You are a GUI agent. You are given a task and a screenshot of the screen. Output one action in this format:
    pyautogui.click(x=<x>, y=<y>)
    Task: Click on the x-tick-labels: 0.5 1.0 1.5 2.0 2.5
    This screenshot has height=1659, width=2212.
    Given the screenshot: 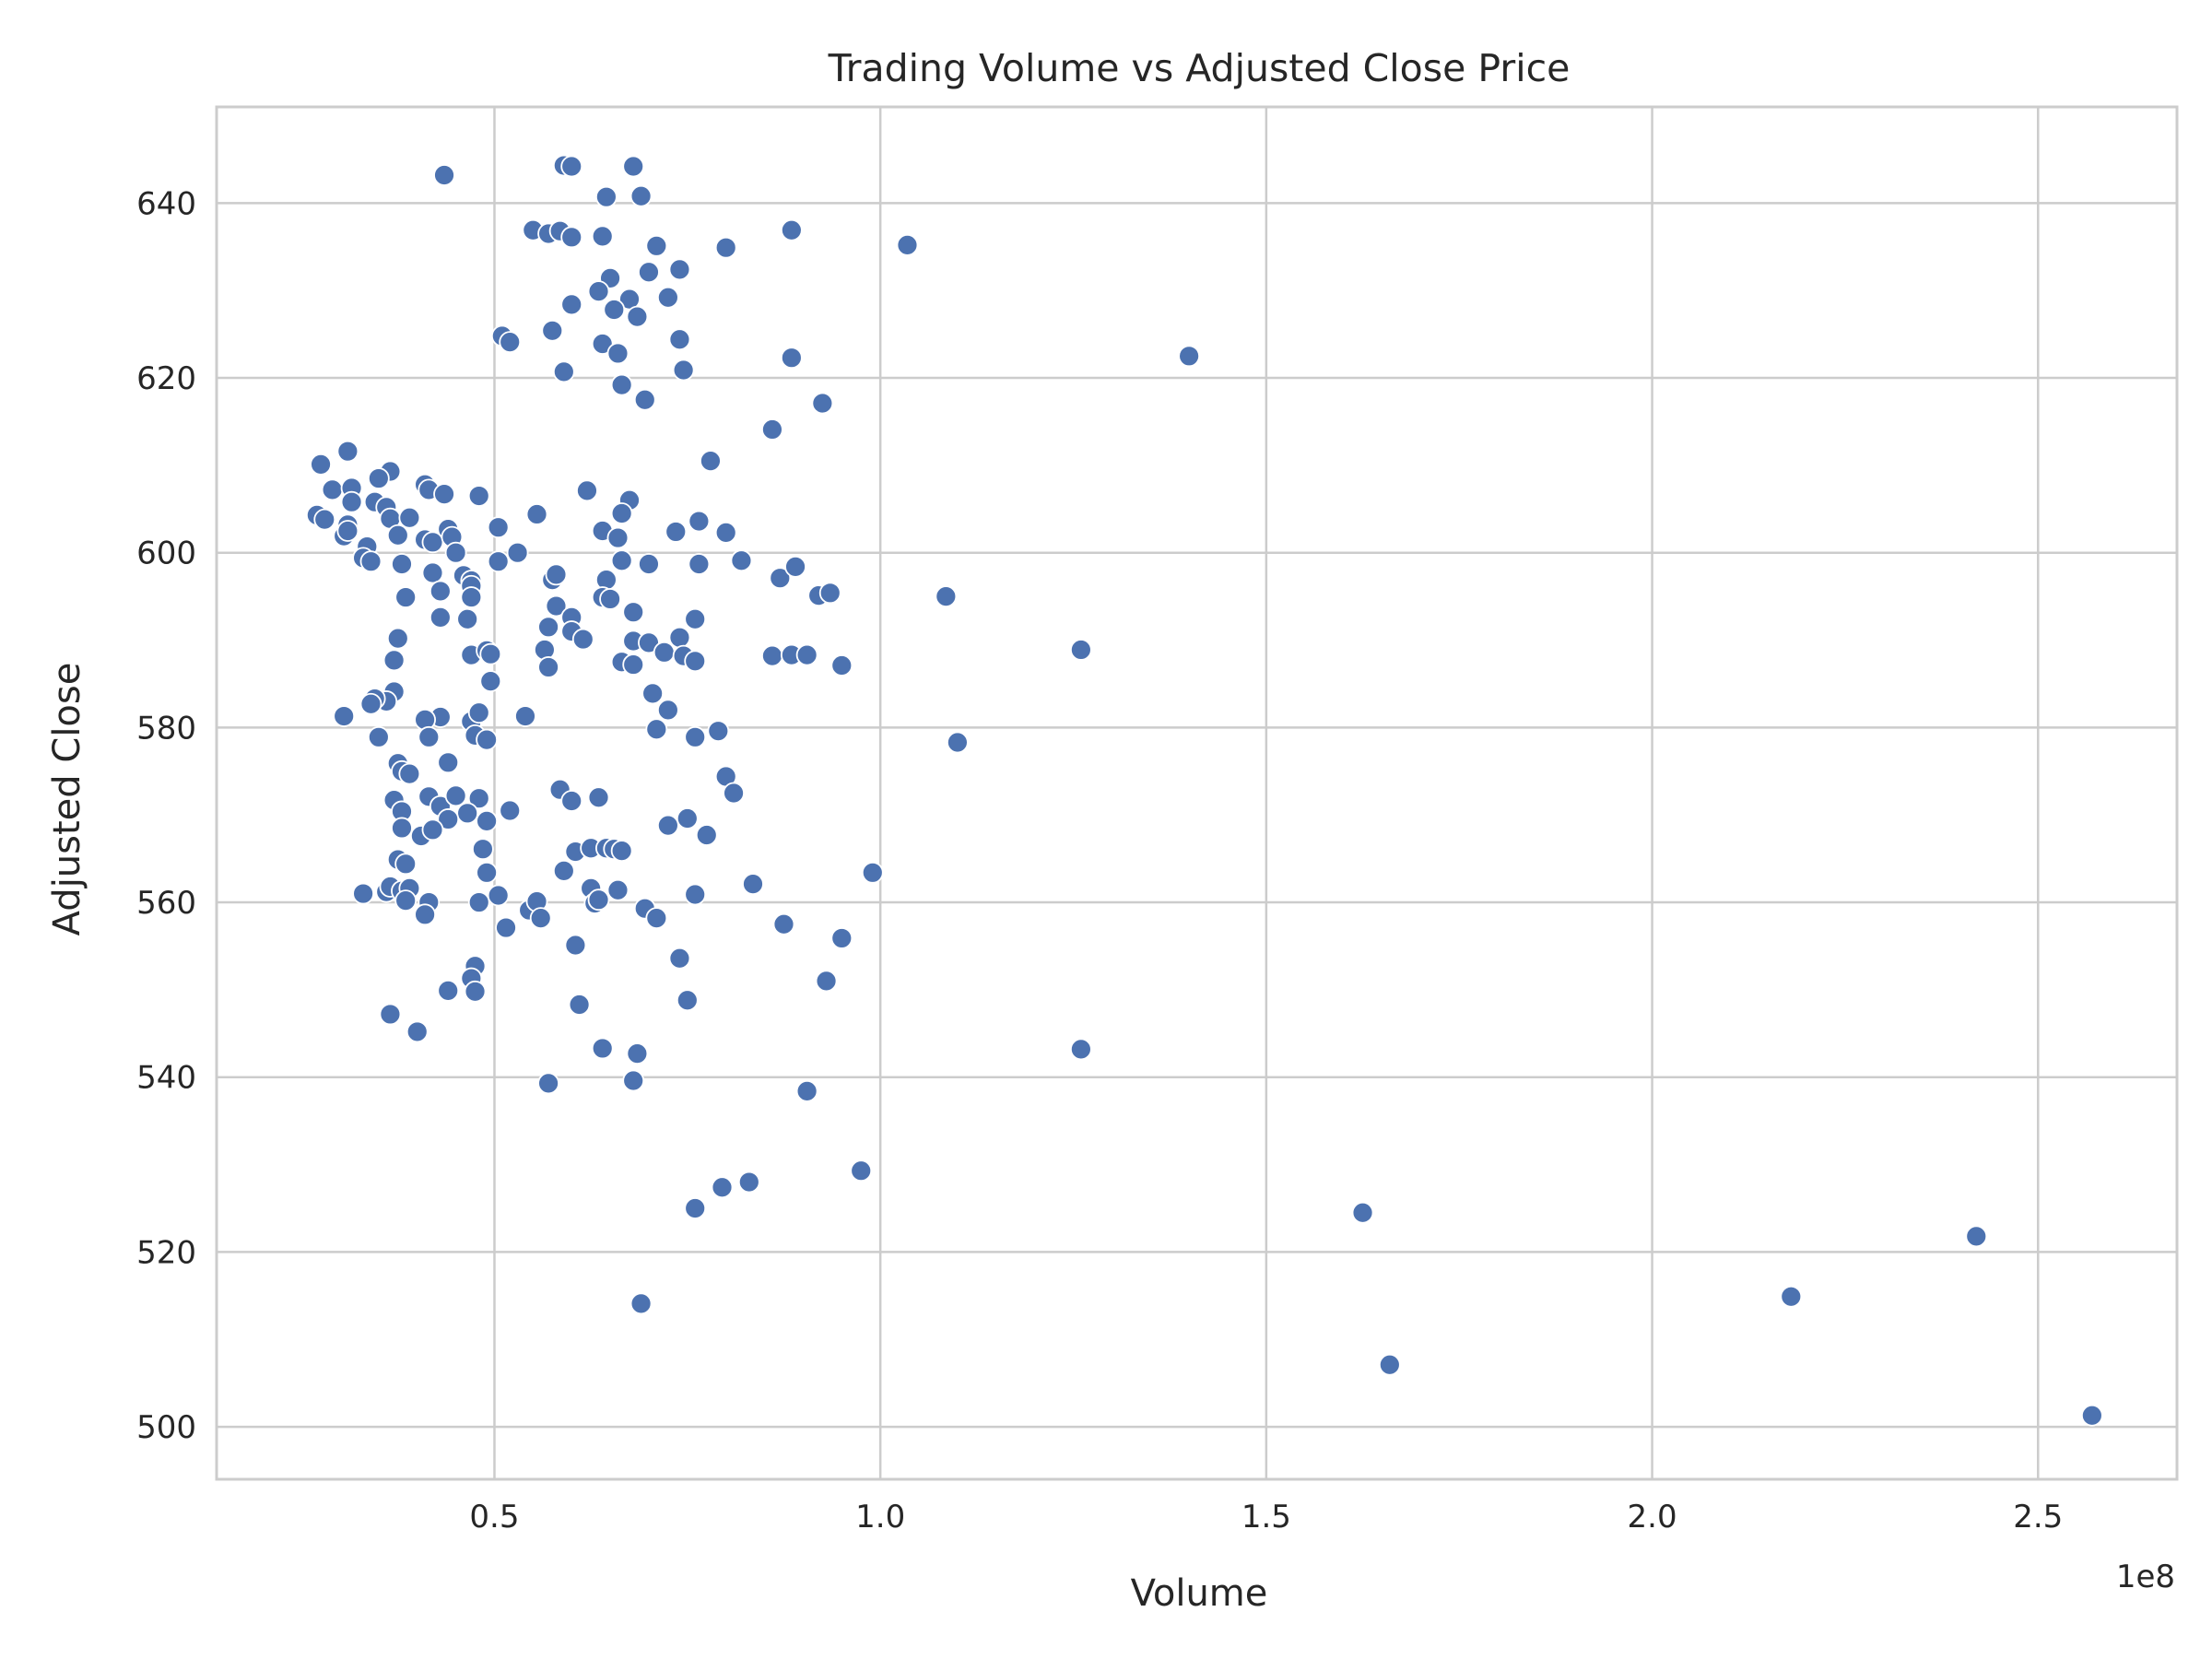 What is the action you would take?
    pyautogui.click(x=1266, y=1517)
    